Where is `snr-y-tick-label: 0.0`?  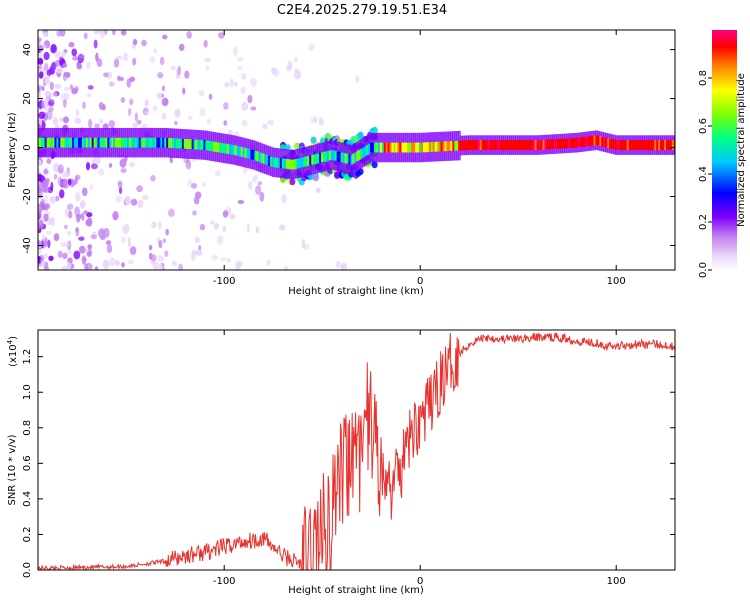
snr-y-tick-label: 0.0 is located at coordinates (27, 570).